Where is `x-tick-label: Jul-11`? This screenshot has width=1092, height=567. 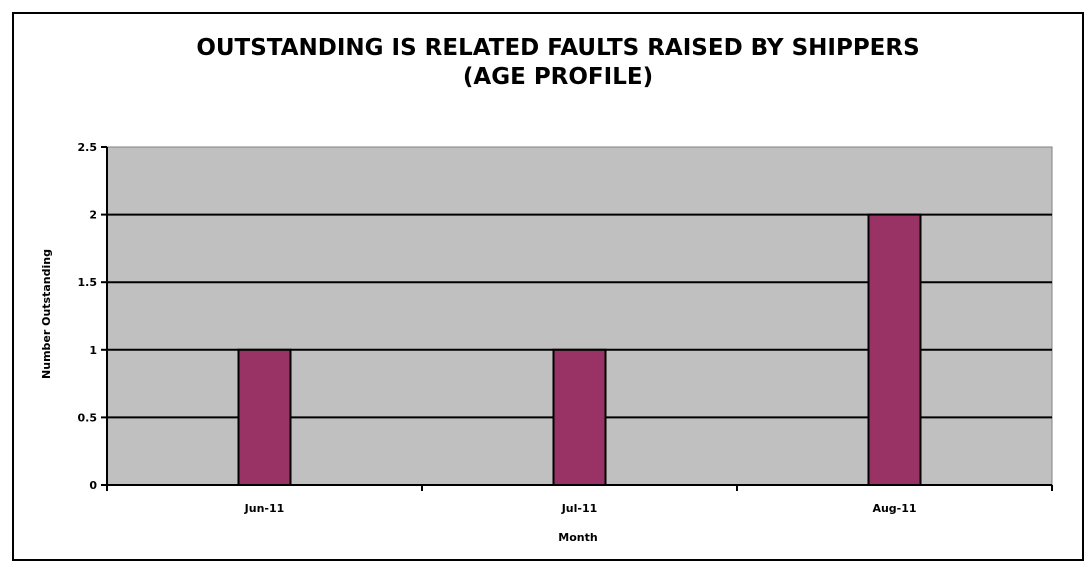 x-tick-label: Jul-11 is located at coordinates (579, 508).